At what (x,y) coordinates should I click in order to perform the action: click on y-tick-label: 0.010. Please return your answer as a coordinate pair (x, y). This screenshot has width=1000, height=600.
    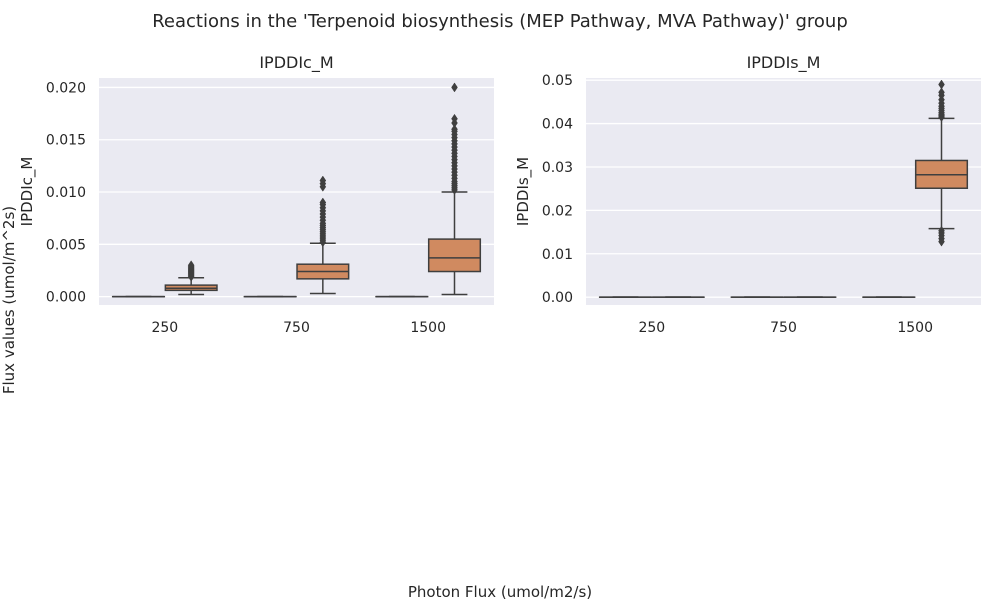
    Looking at the image, I should click on (66, 193).